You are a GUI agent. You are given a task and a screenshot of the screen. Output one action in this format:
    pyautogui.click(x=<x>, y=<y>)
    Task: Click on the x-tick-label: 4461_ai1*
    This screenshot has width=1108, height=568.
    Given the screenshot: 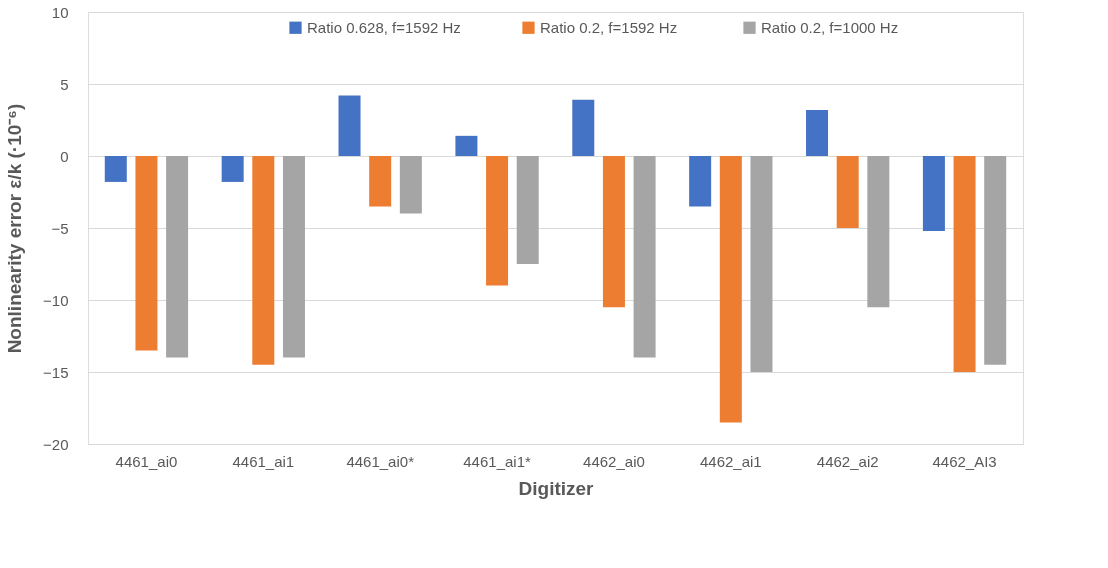 What is the action you would take?
    pyautogui.click(x=497, y=461)
    